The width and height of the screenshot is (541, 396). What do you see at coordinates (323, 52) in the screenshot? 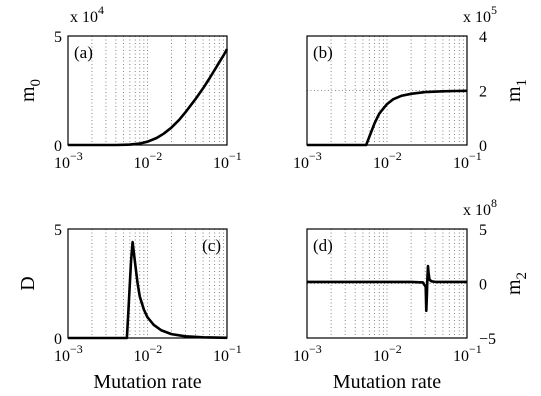
I see `panel-label: (b)` at bounding box center [323, 52].